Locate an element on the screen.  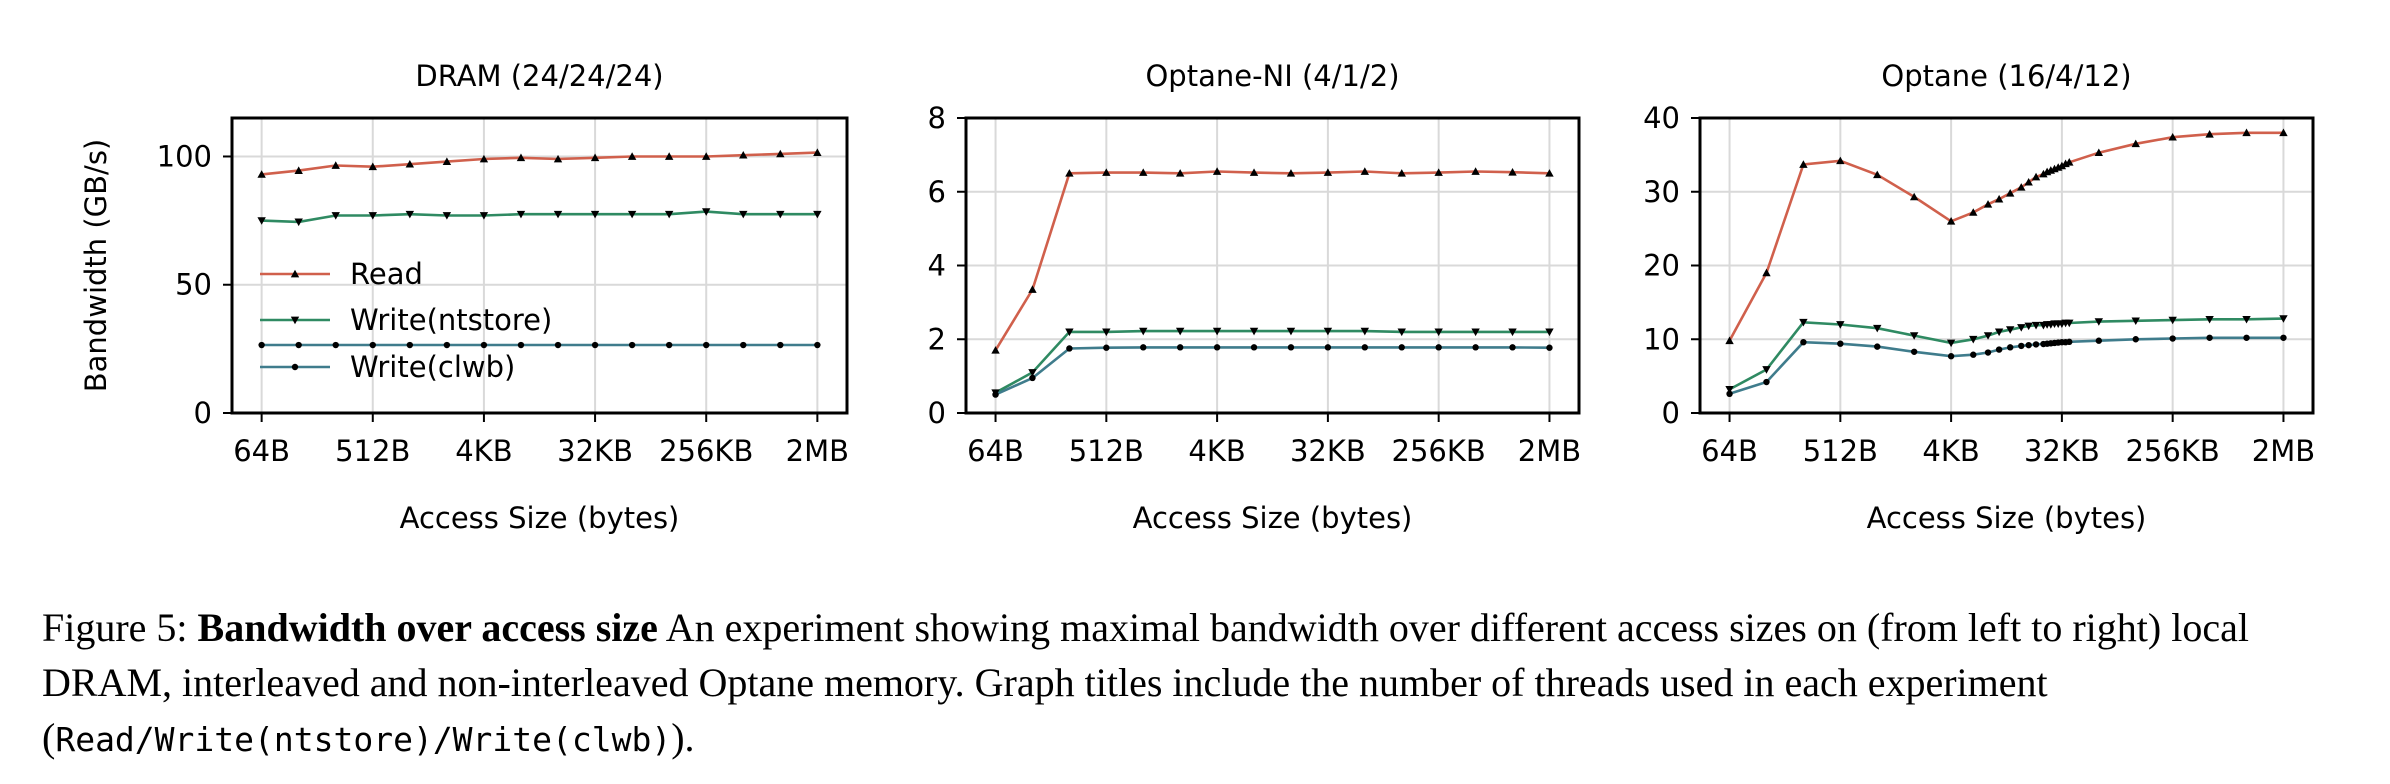
y-tick-label: 40 is located at coordinates (1661, 118).